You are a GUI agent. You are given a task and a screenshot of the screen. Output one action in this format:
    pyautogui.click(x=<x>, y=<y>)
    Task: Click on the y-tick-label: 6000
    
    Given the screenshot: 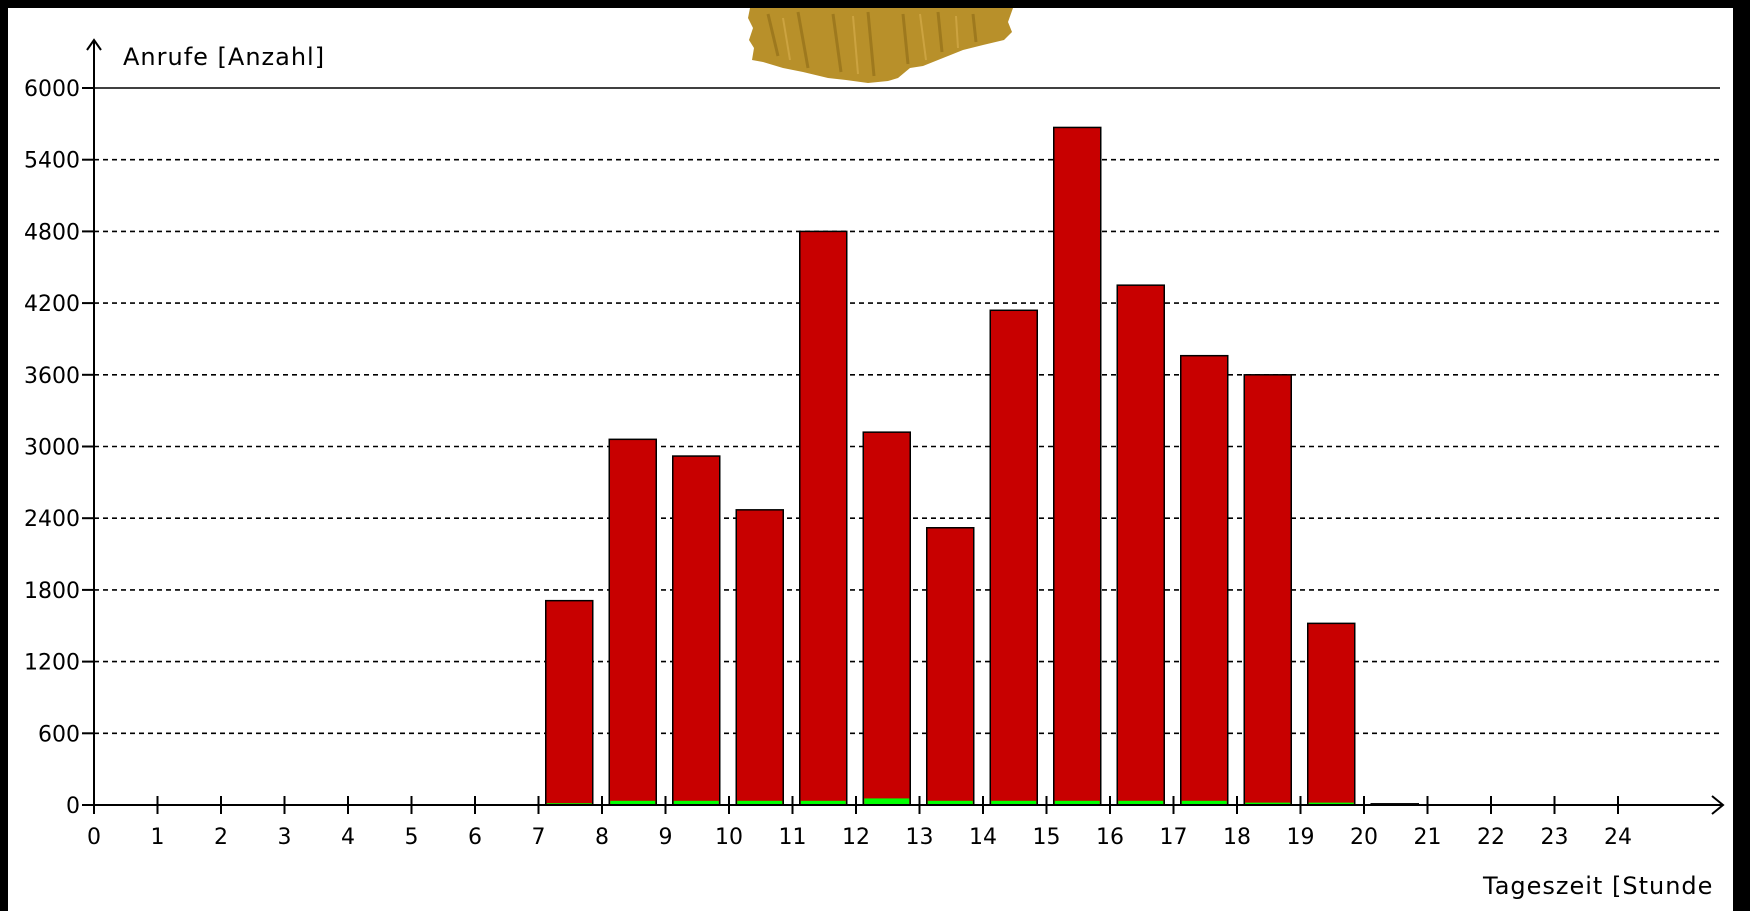 What is the action you would take?
    pyautogui.click(x=52, y=89)
    